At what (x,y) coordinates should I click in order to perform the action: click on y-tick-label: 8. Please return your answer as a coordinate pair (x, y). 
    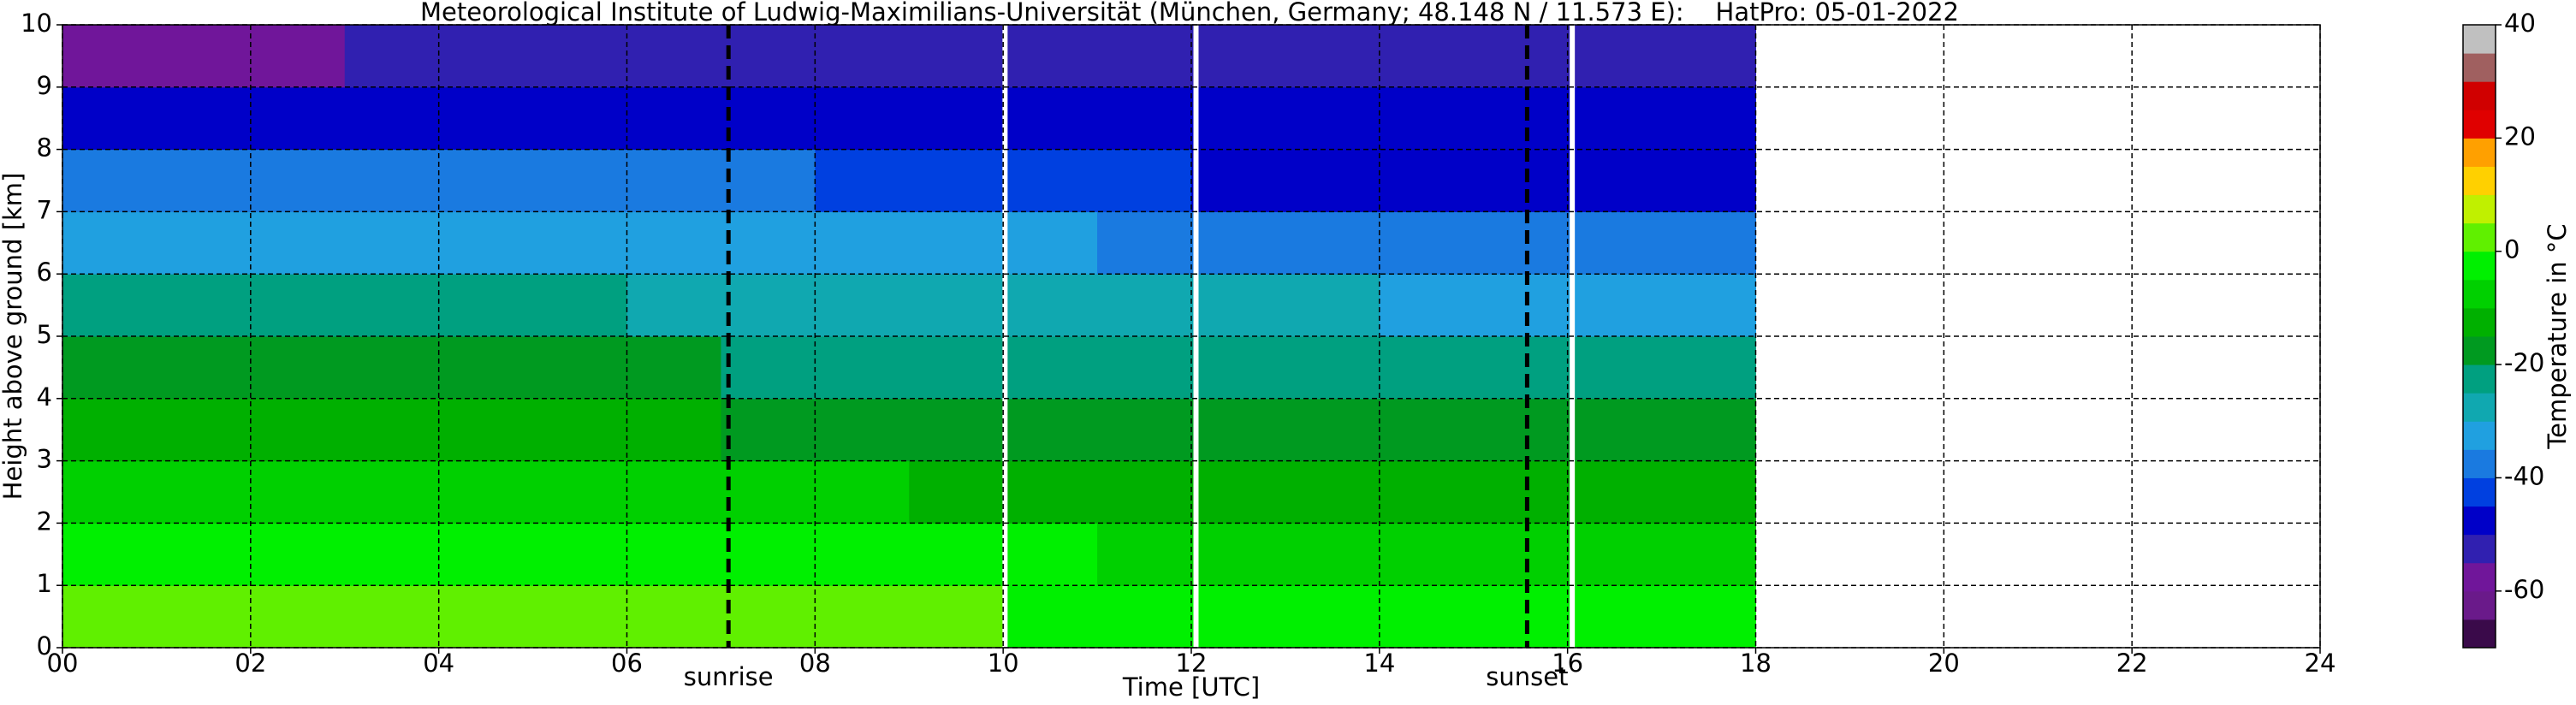
    Looking at the image, I should click on (44, 148).